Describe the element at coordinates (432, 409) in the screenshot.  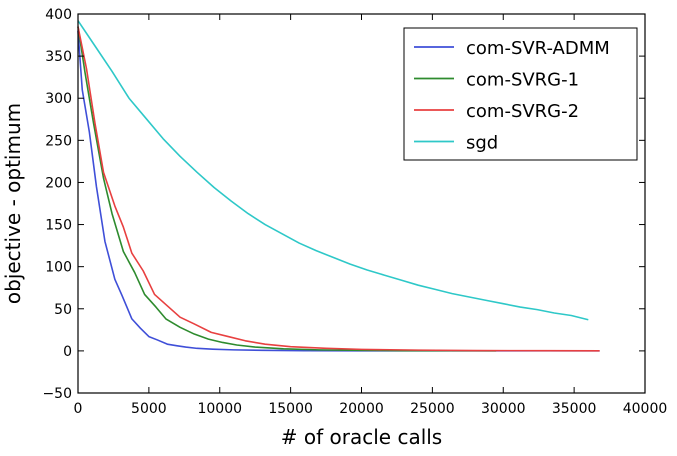
I see `x-tick-label: 25000` at that location.